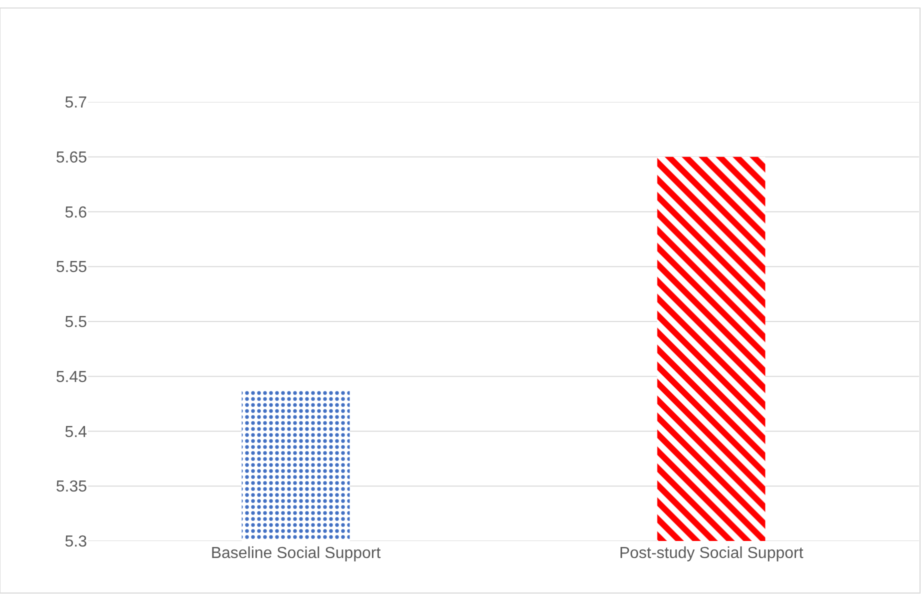  Describe the element at coordinates (711, 553) in the screenshot. I see `x-tick-label: Post-study Social Support` at that location.